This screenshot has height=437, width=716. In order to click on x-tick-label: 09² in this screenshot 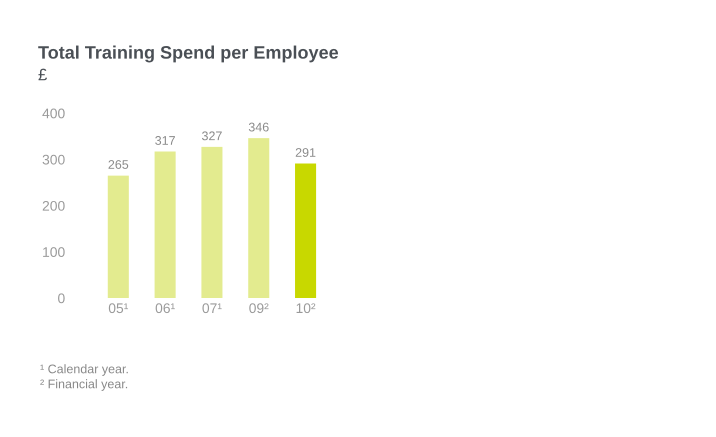, I will do `click(259, 308)`.